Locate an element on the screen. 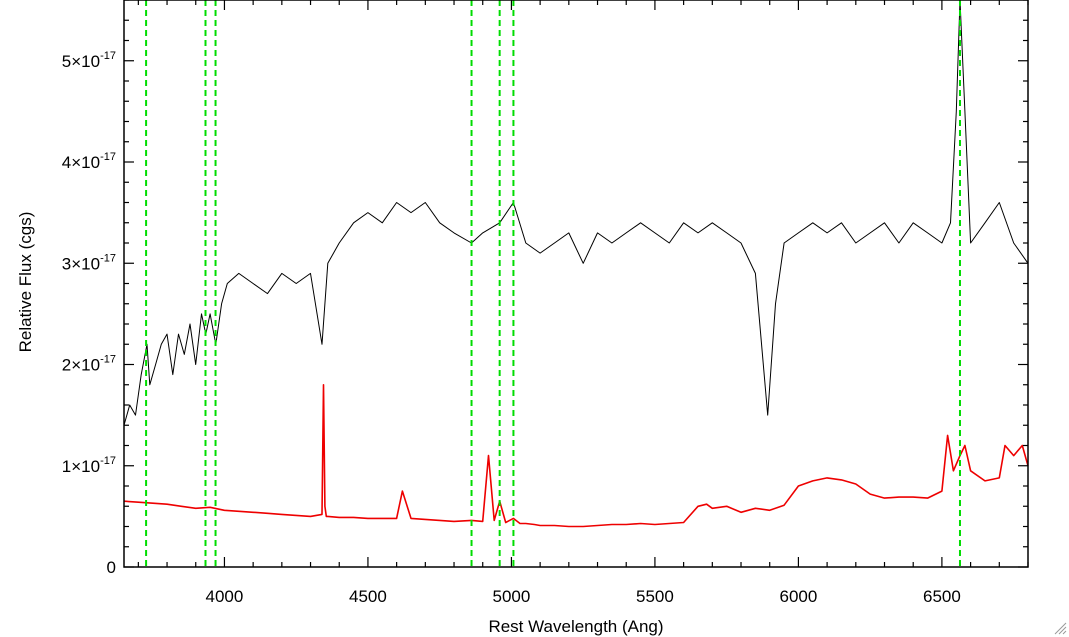  x-tick-labels: 4000 4500 5000 5500 6000 6500 is located at coordinates (583, 596).